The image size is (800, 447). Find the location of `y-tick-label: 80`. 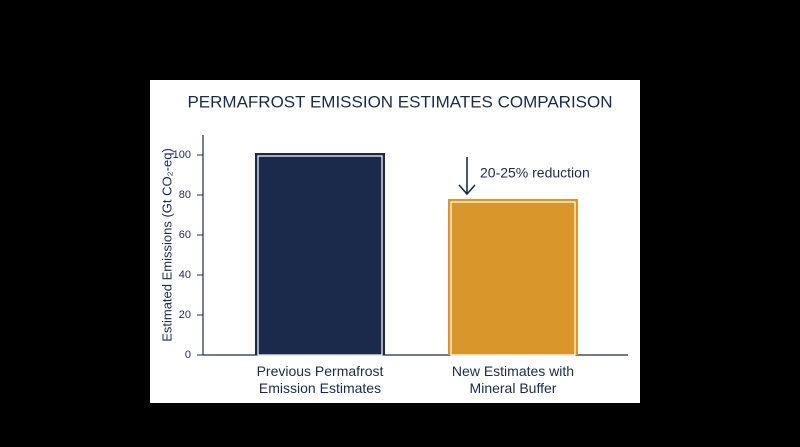

y-tick-label: 80 is located at coordinates (185, 195).